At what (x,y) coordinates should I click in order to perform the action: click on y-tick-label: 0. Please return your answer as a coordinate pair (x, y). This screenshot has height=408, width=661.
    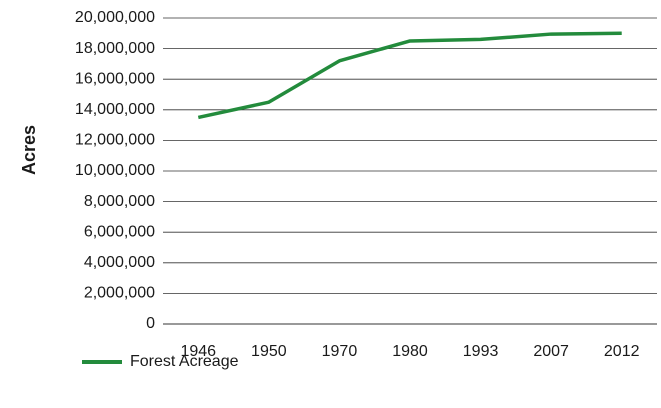
    Looking at the image, I should click on (150, 323).